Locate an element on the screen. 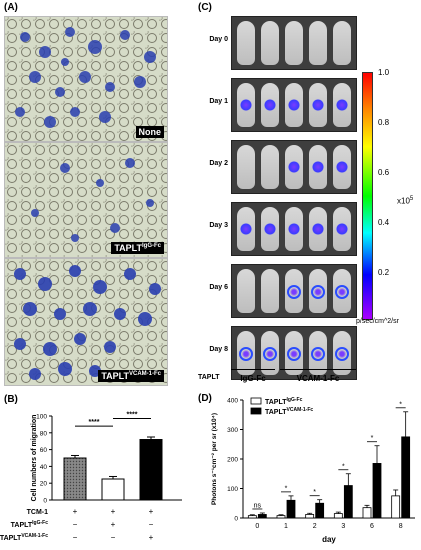 This screenshot has height=550, width=421. micrograph-tag: TAPLTVCAM-1-Fc is located at coordinates (131, 376).